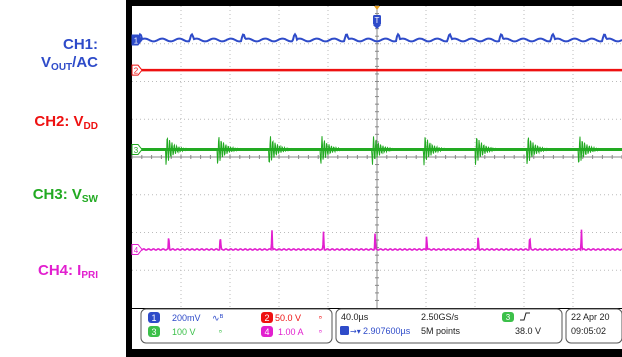  Describe the element at coordinates (377, 8) in the screenshot. I see `trigger-top-arrow` at that location.